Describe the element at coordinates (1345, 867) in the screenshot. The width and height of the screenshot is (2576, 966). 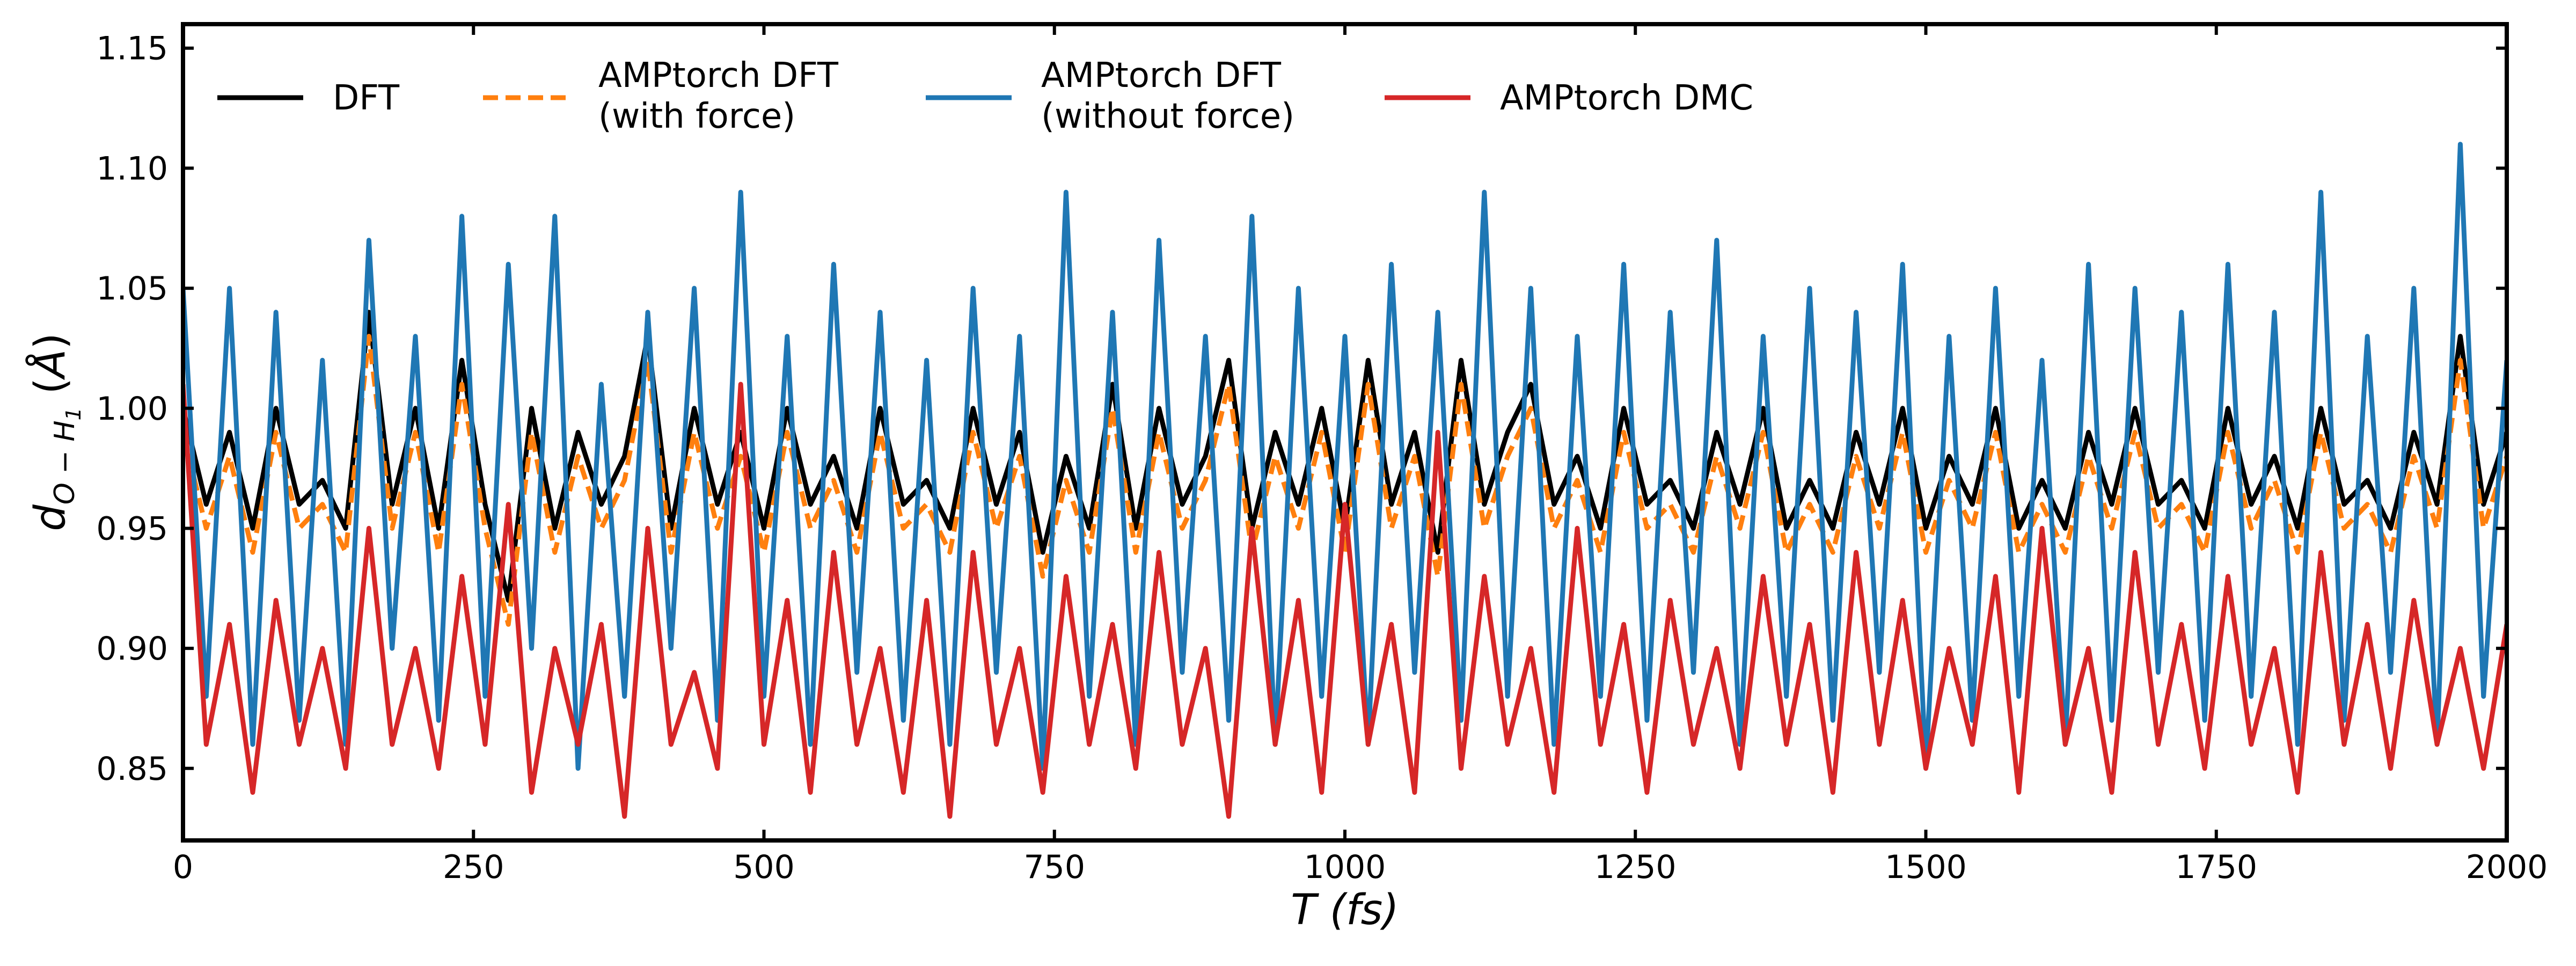
I see `x-tick-label: 1000` at that location.